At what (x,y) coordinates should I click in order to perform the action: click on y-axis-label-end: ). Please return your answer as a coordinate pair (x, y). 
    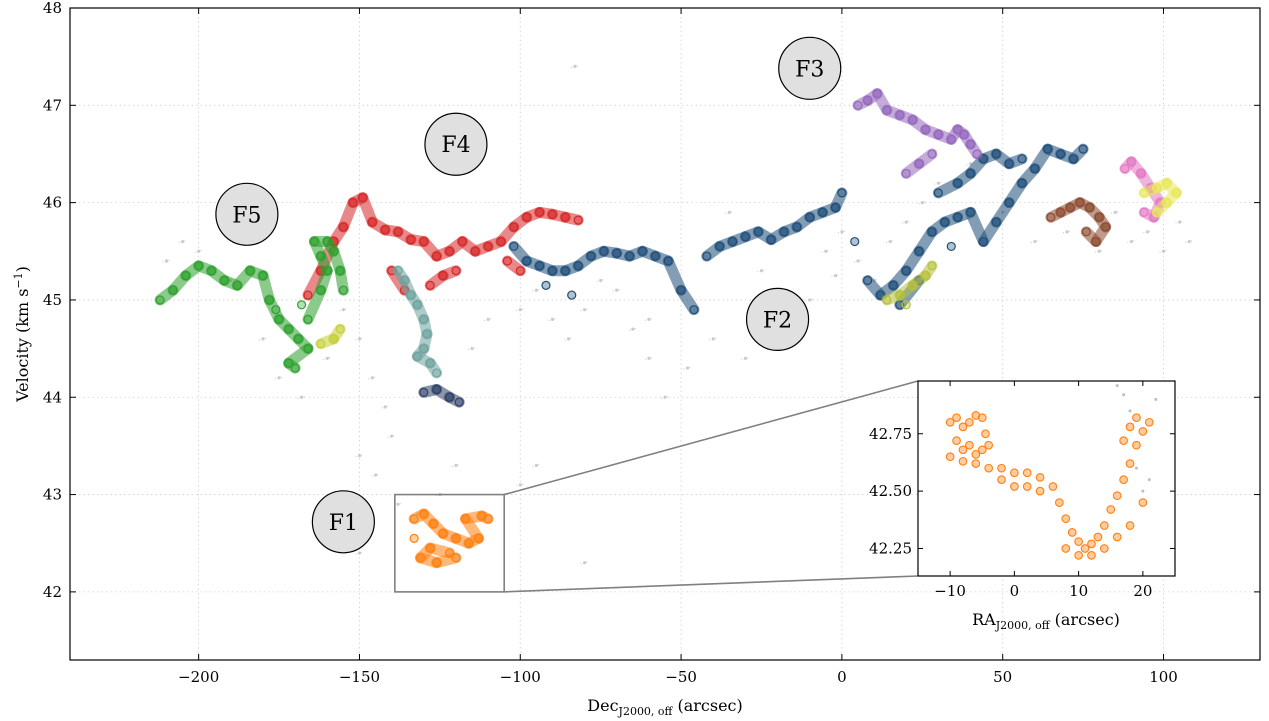
    Looking at the image, I should click on (22, 269).